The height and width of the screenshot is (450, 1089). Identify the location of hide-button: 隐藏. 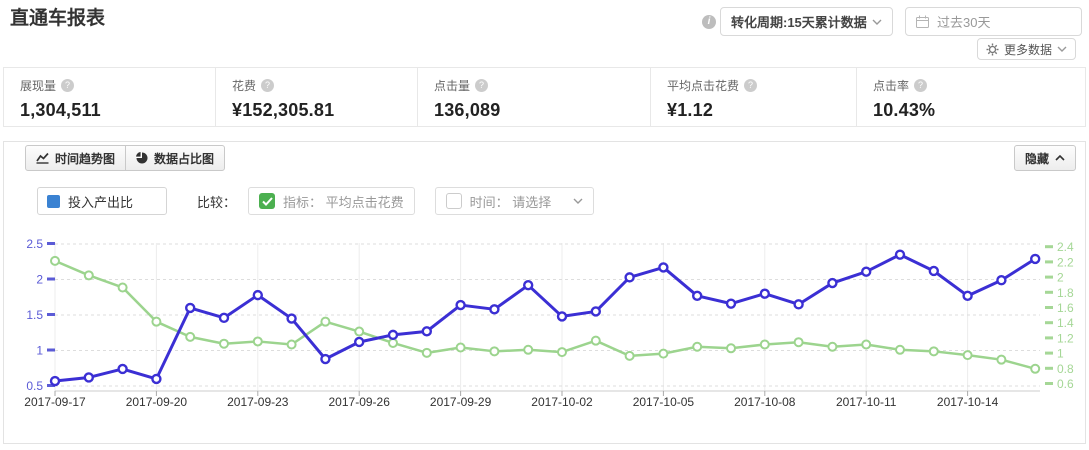
(1044, 158).